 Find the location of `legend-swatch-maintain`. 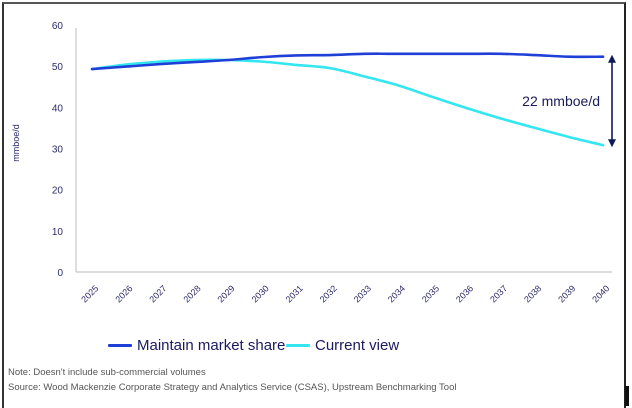

legend-swatch-maintain is located at coordinates (120, 345).